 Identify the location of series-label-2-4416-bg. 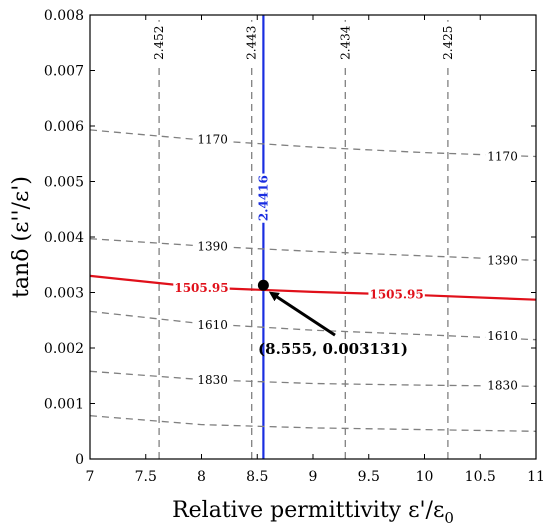
(263, 198).